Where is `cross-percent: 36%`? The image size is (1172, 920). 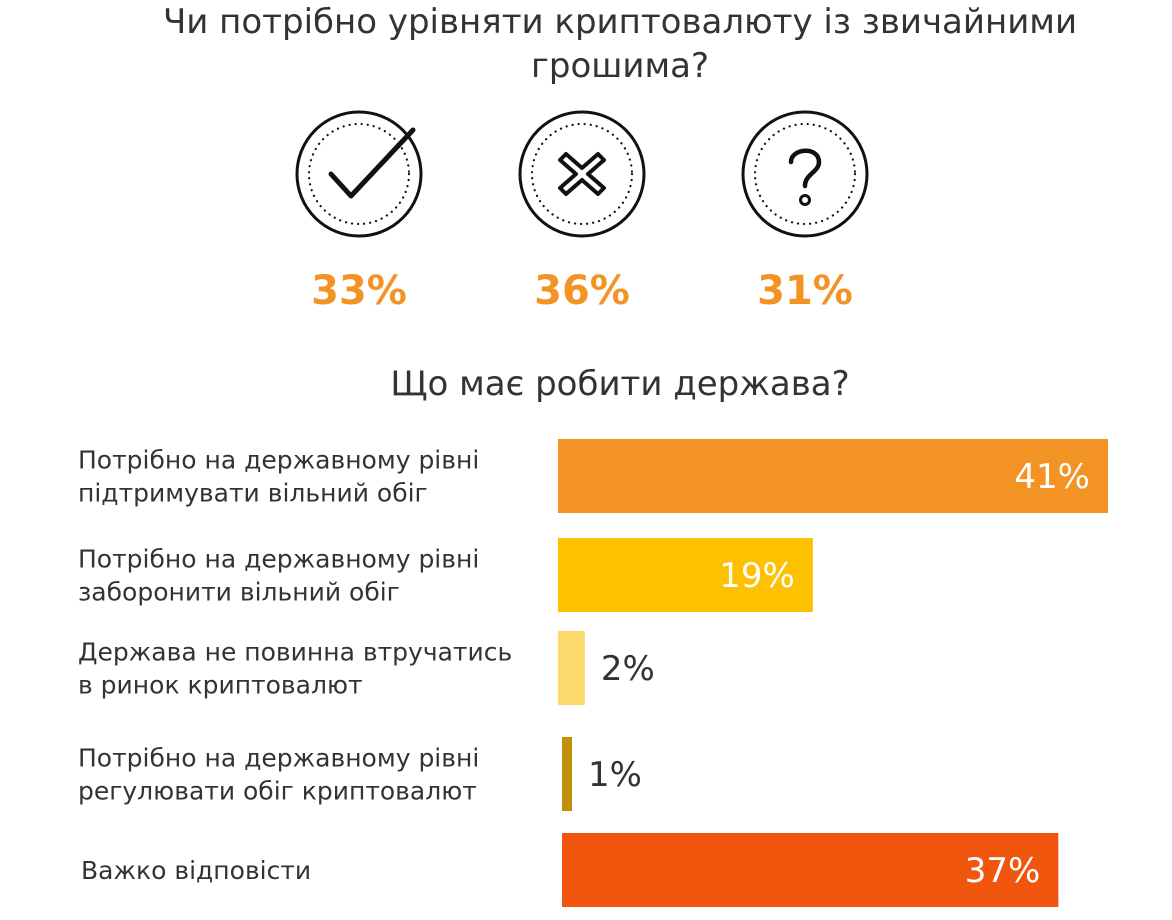 cross-percent: 36% is located at coordinates (582, 291).